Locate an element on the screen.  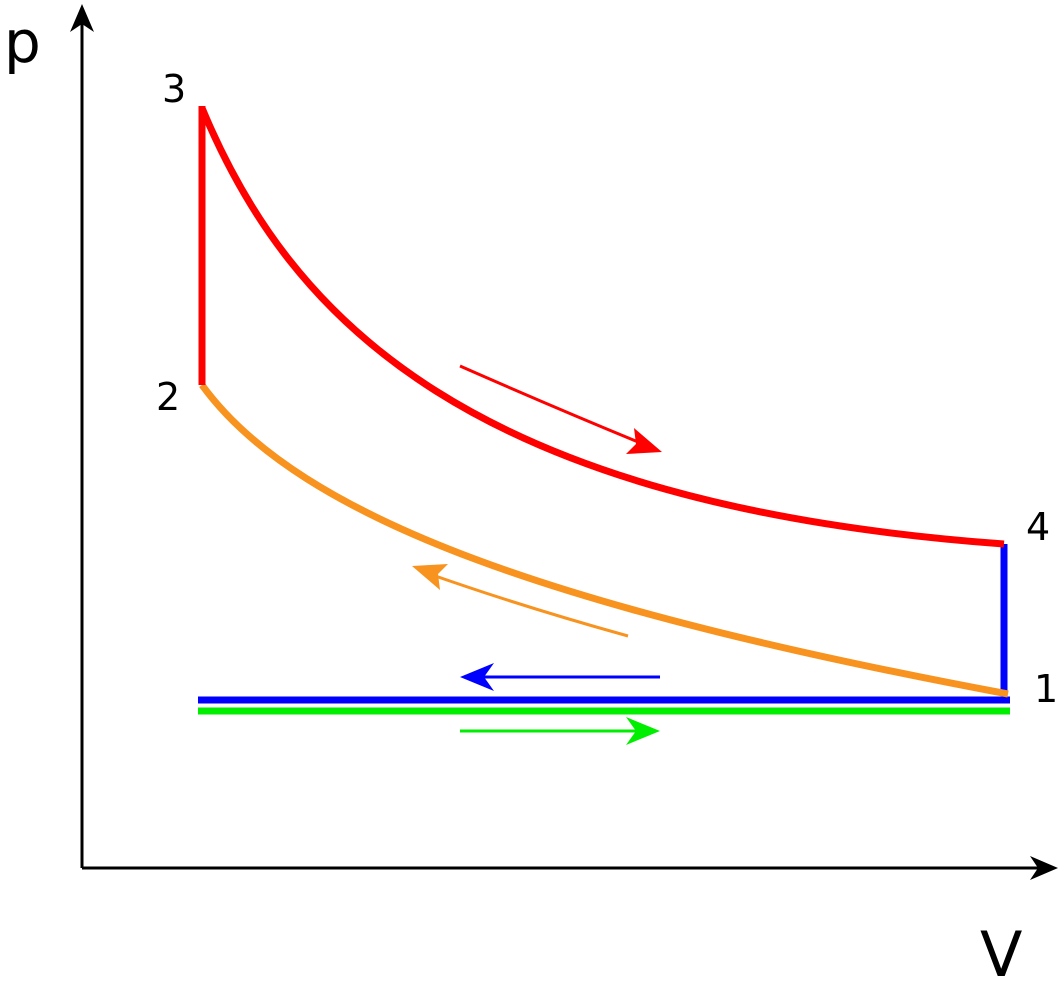
x-axis-arrowhead is located at coordinates (1044, 868).